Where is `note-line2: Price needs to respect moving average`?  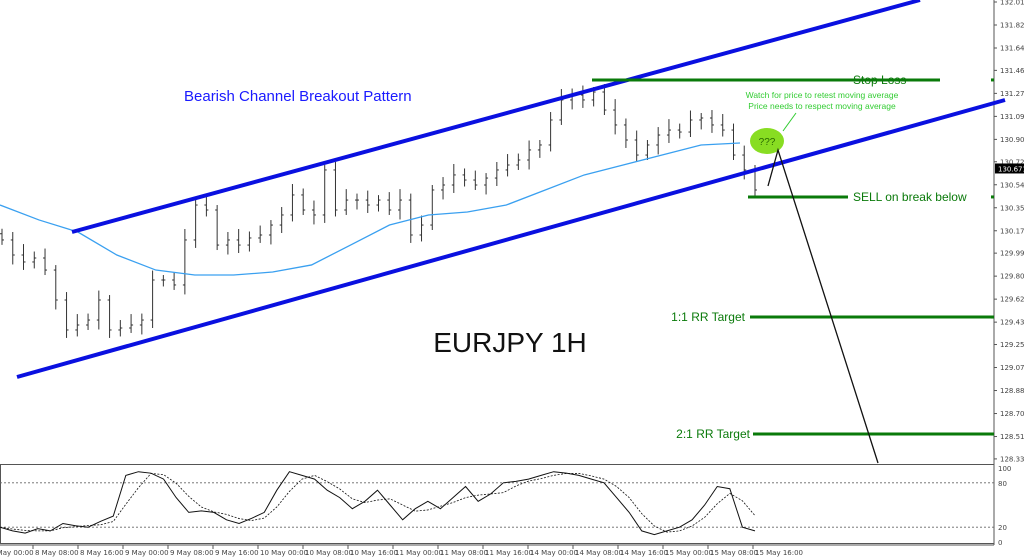 note-line2: Price needs to respect moving average is located at coordinates (822, 106).